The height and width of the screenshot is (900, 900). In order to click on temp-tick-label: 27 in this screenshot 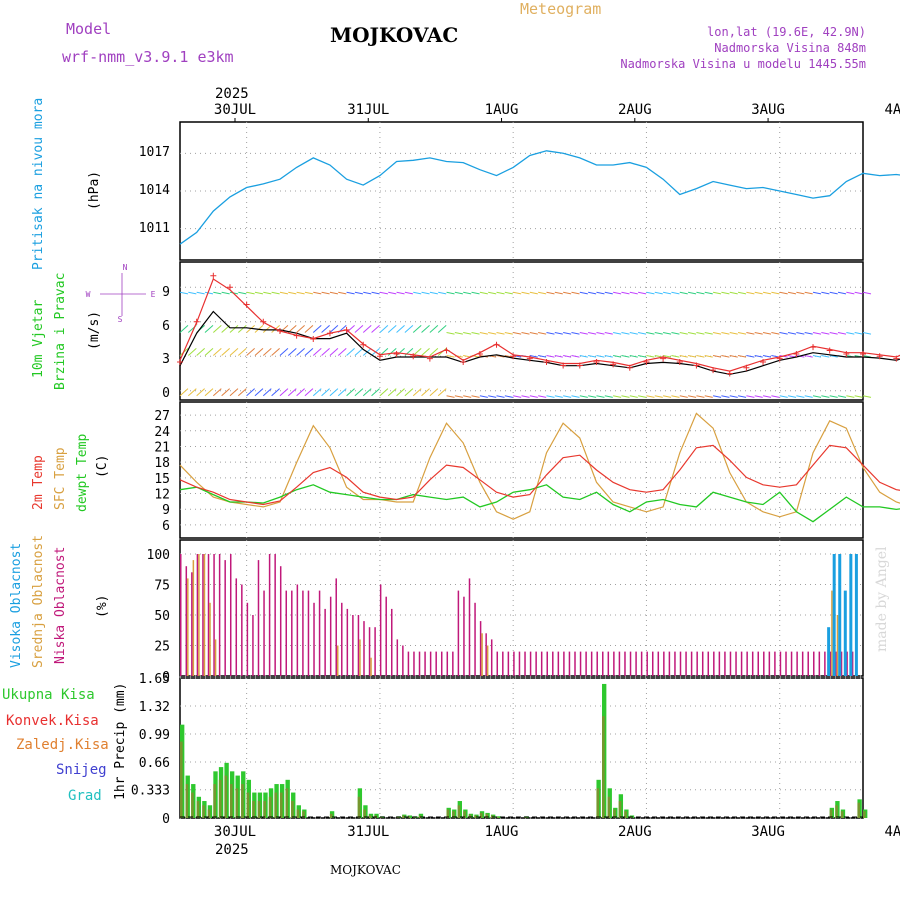, I will do `click(162, 416)`.